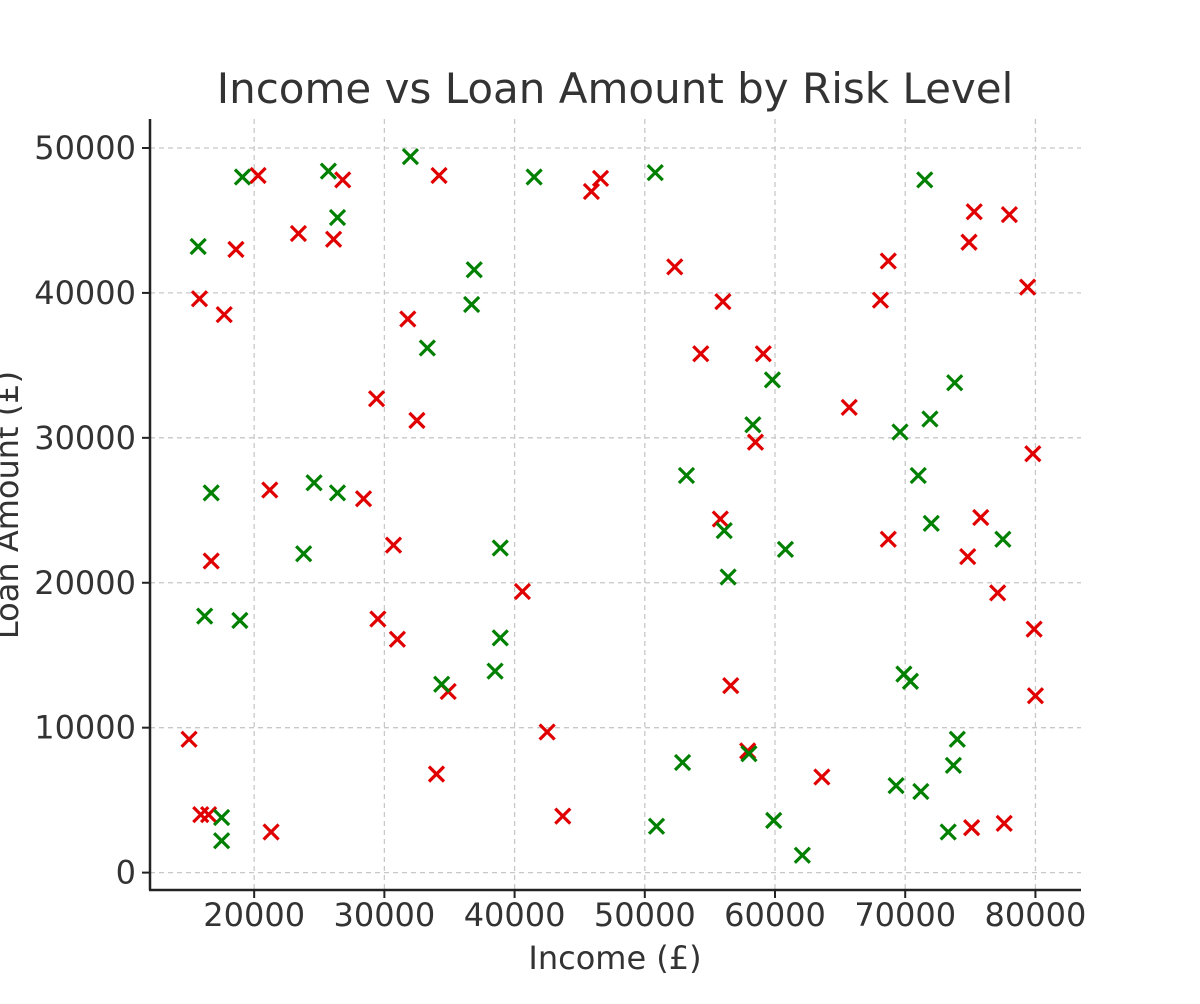 This screenshot has width=1200, height=1004. I want to click on x-tick-label: 20000, so click(254, 915).